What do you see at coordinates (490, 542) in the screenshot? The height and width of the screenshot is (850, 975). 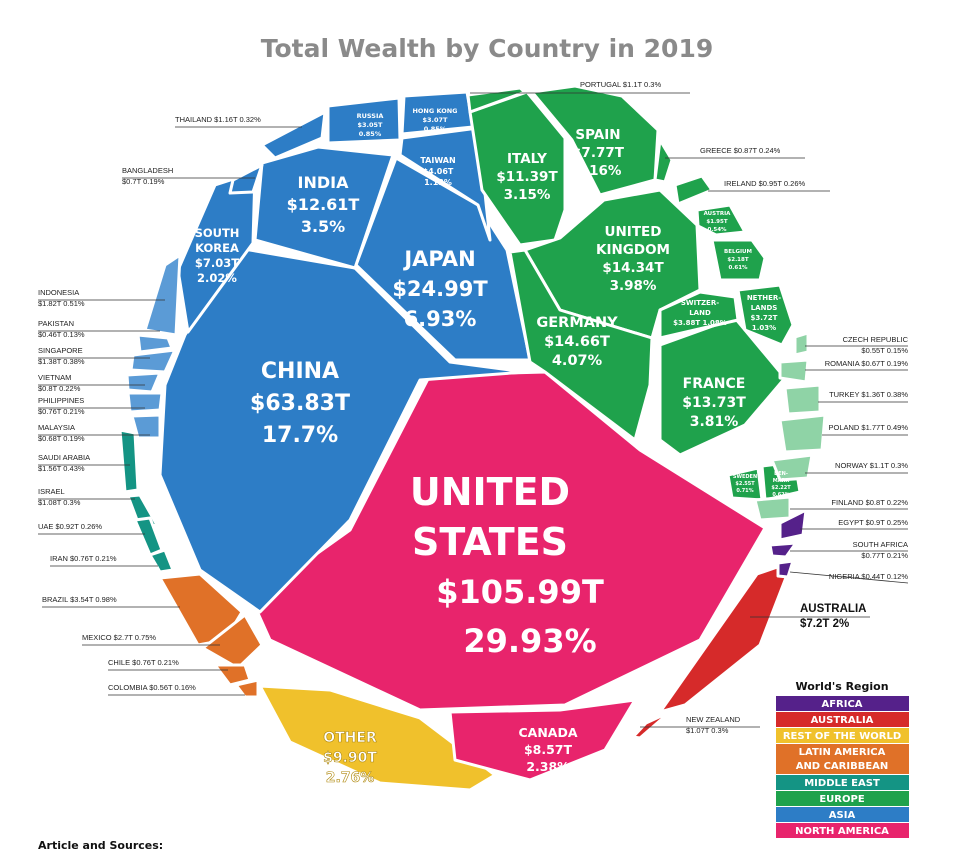 I see `label-united-states-line: STATES` at bounding box center [490, 542].